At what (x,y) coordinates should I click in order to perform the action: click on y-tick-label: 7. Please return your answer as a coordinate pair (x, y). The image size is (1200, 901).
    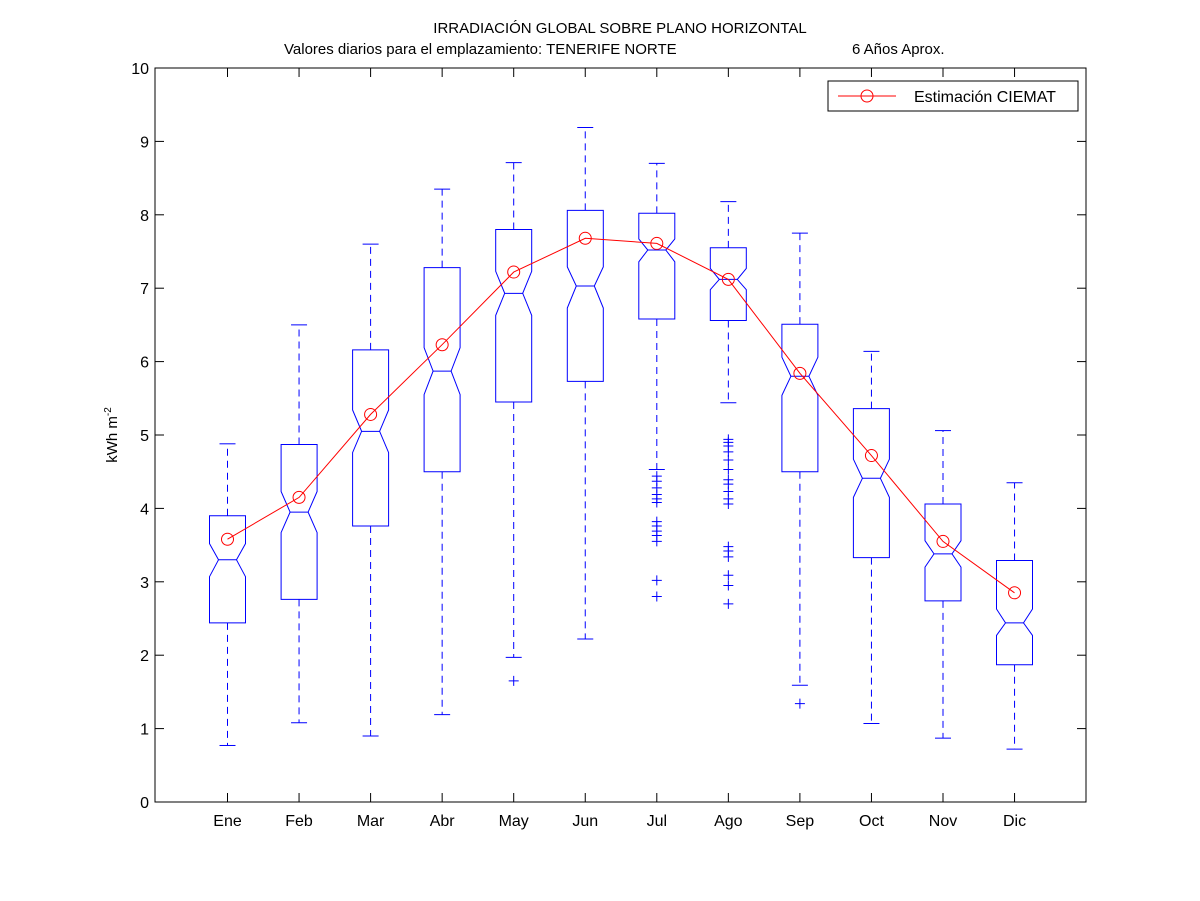
    Looking at the image, I should click on (144, 289).